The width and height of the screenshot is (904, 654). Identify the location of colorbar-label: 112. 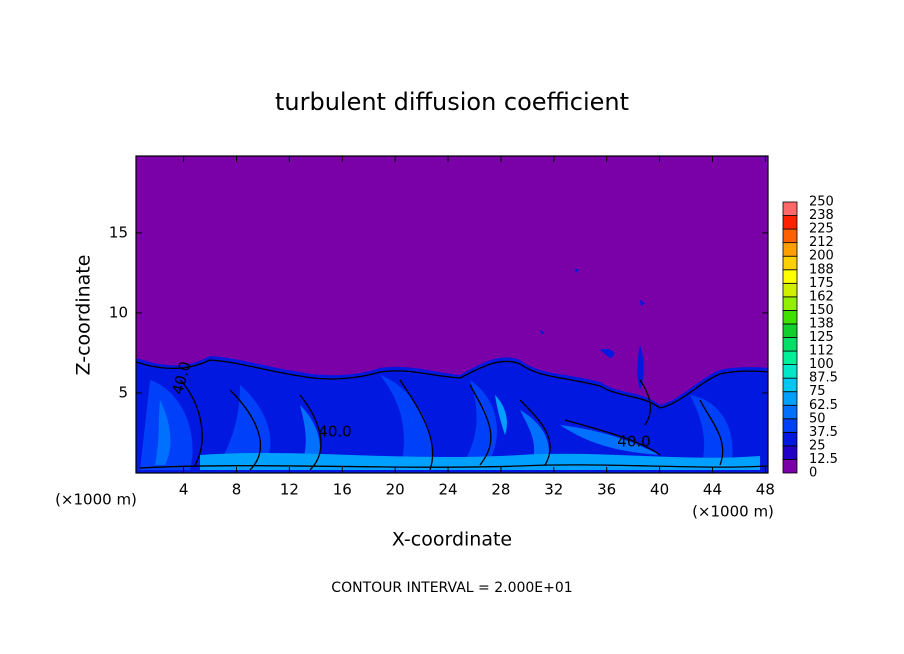
(821, 351).